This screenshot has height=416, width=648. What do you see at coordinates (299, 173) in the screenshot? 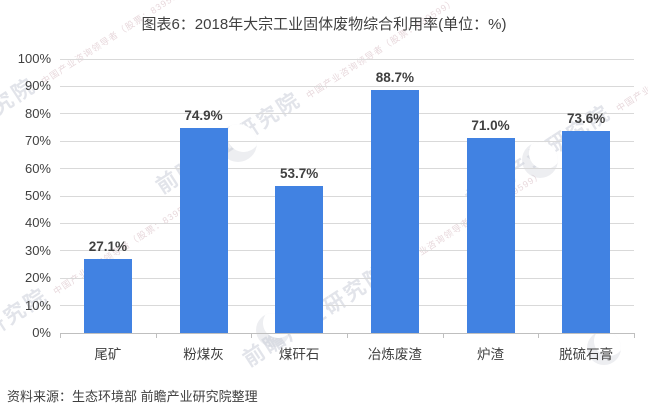
I see `bar-value-label: 53.7%` at bounding box center [299, 173].